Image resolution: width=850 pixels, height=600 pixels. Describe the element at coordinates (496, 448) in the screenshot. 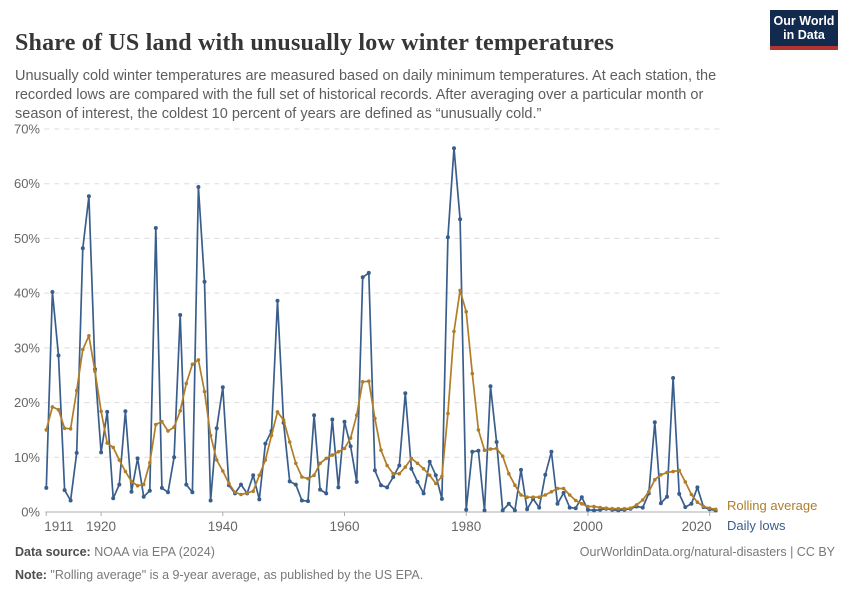

I see `data-point-rolling-average-1985` at that location.